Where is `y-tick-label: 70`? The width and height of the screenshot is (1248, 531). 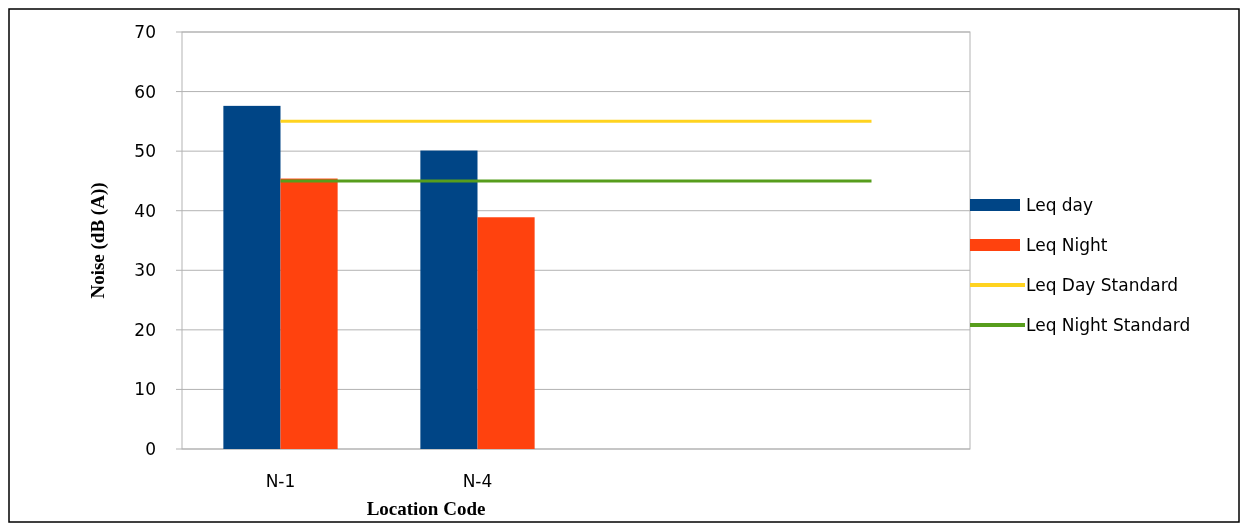 y-tick-label: 70 is located at coordinates (145, 31).